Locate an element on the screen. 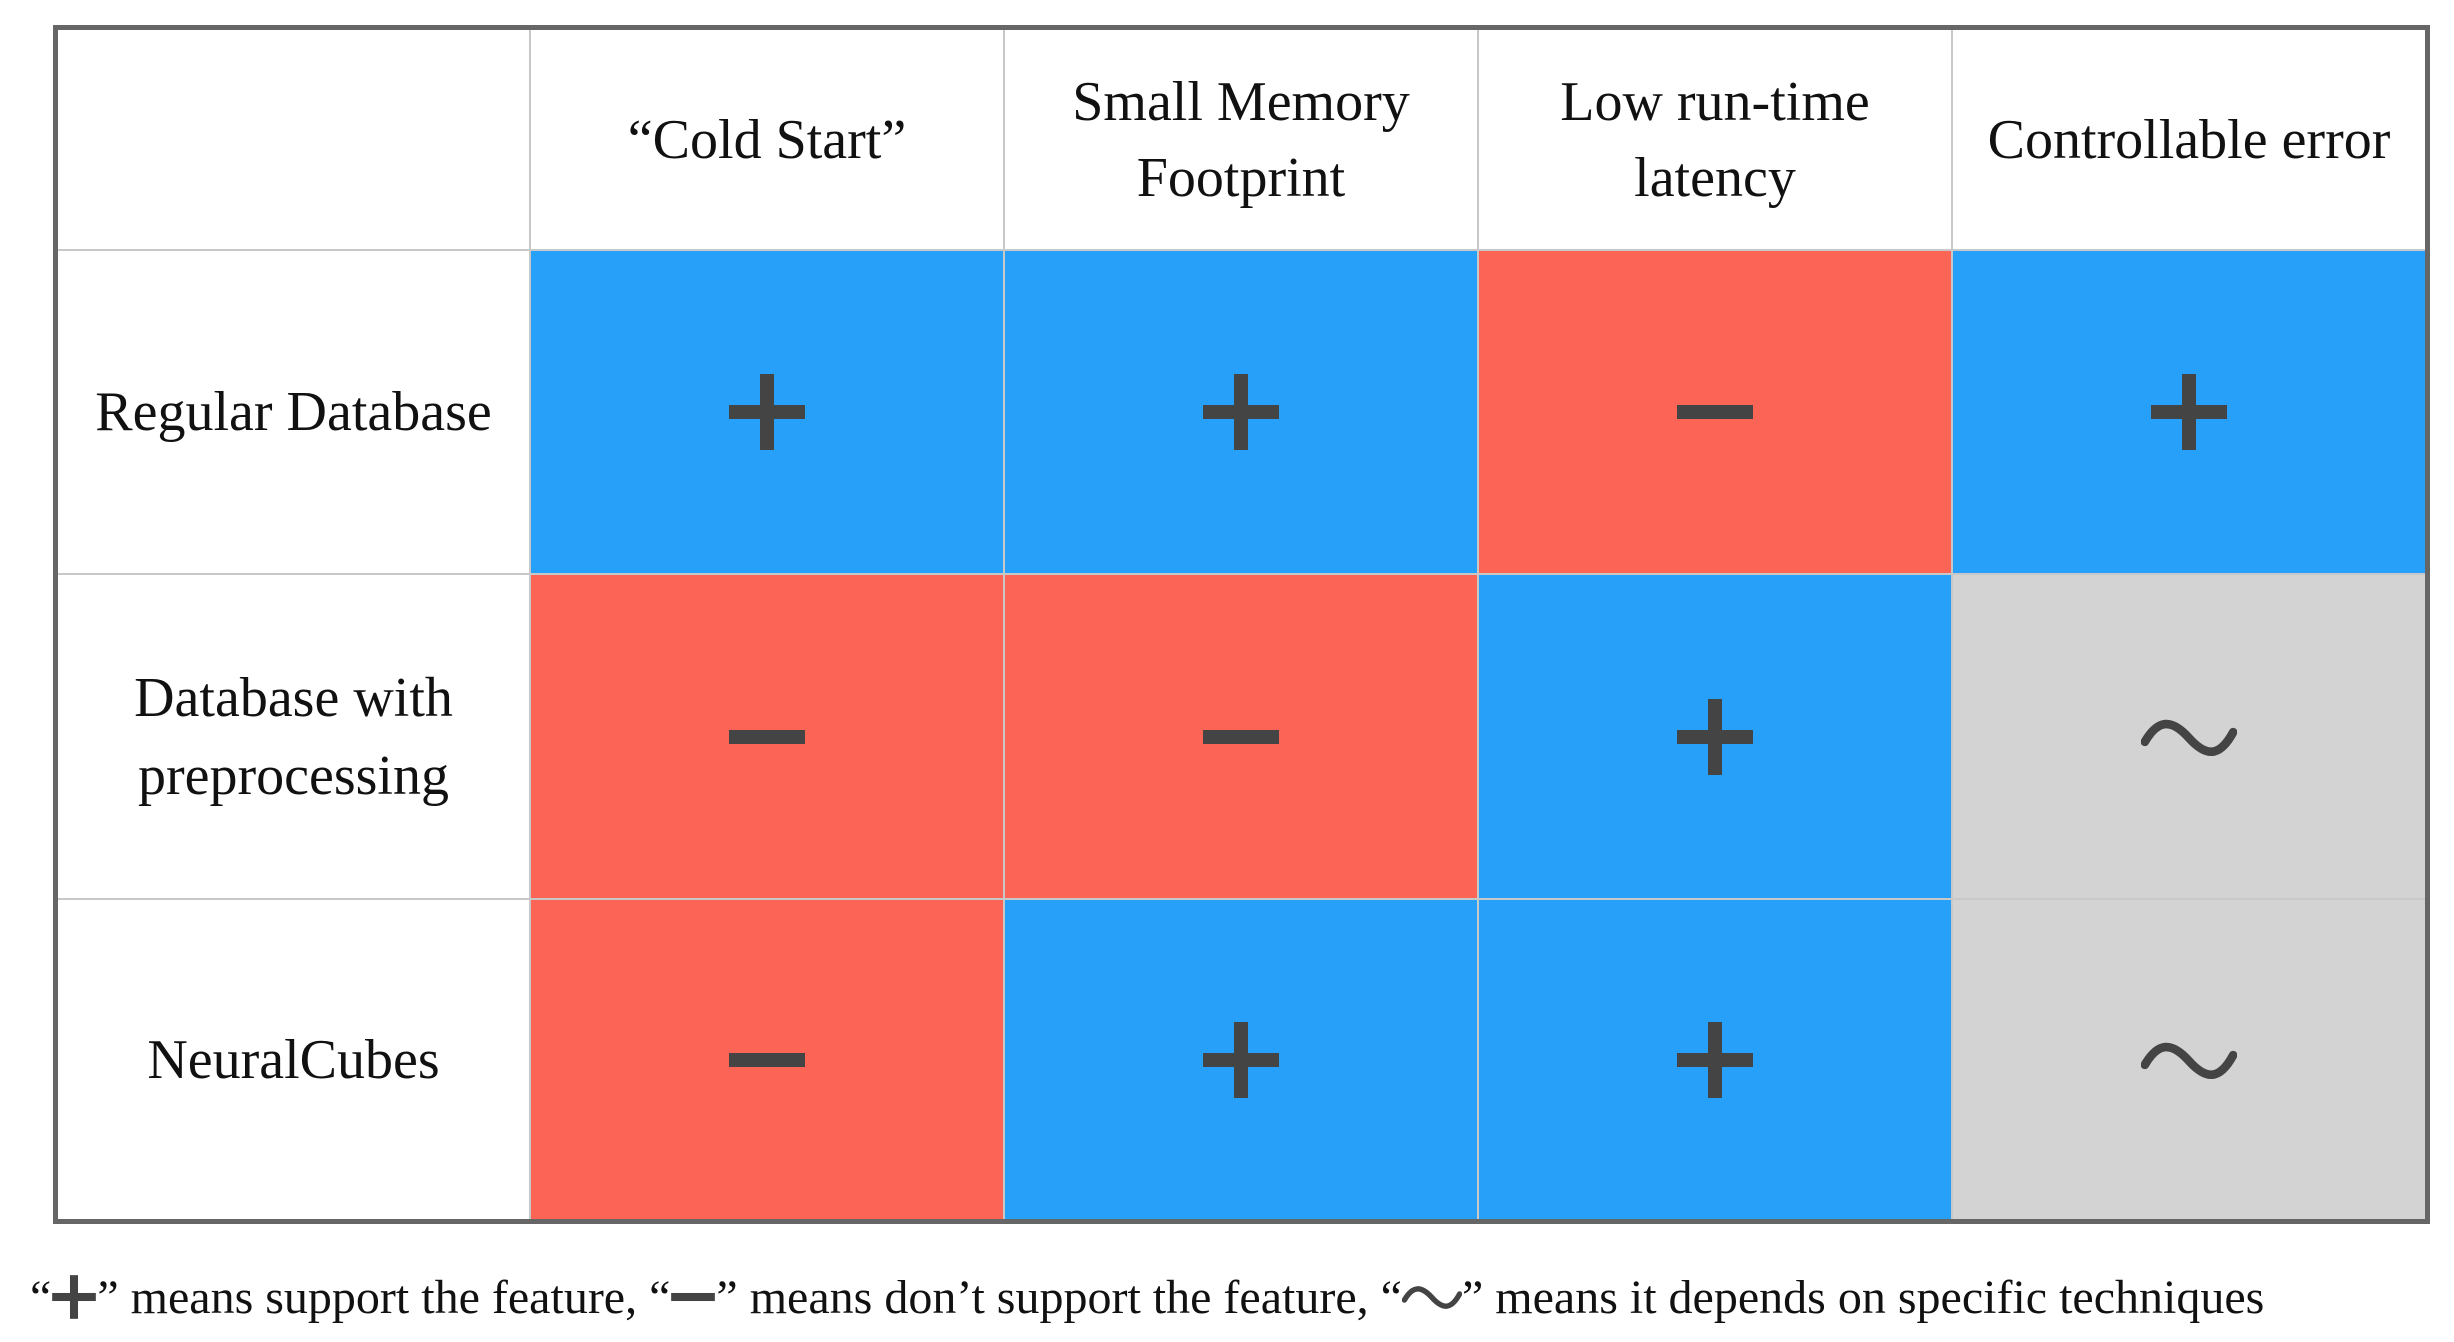  row-header-label: NeuralCubes is located at coordinates (293, 1059).